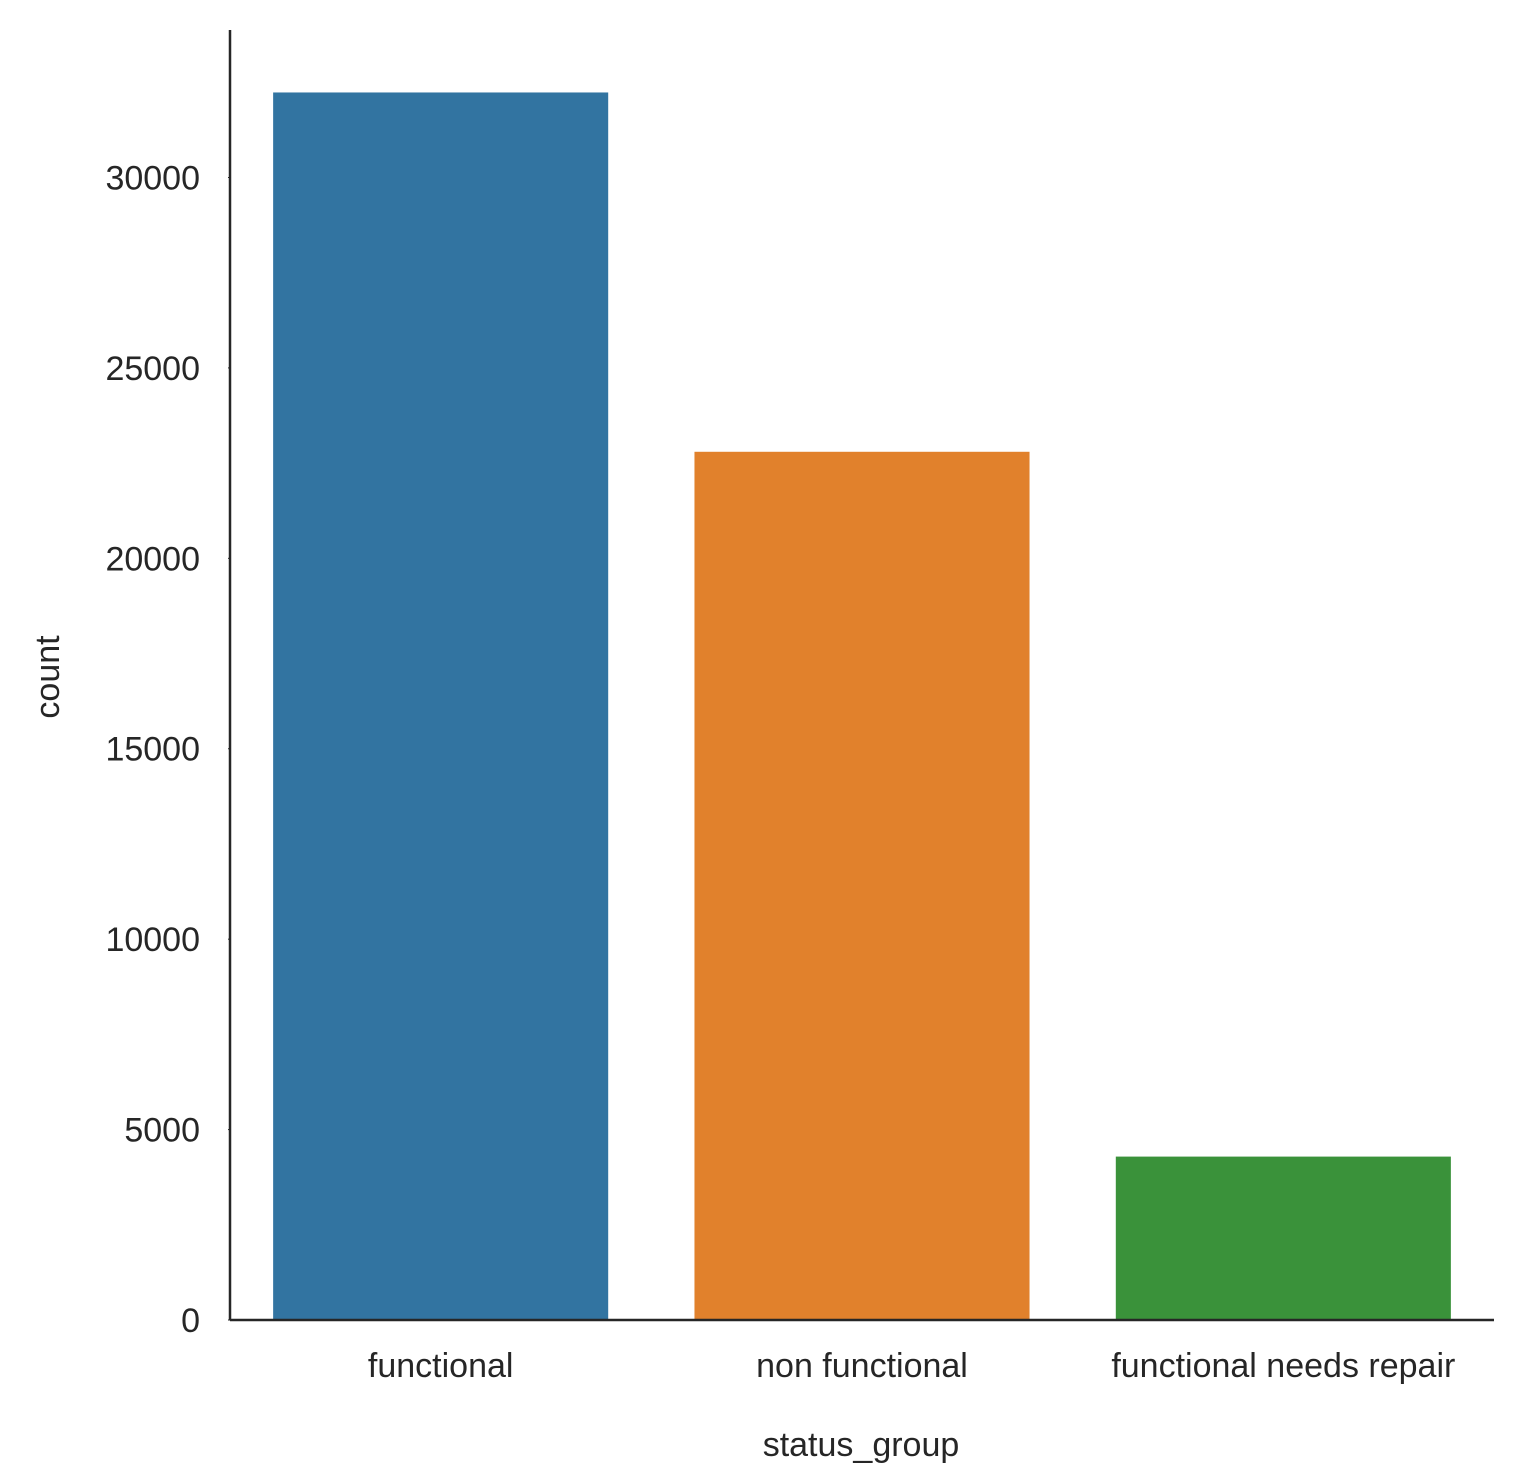 The image size is (1523, 1471). Describe the element at coordinates (1283, 1238) in the screenshot. I see `bar-functional-needs-repair` at that location.